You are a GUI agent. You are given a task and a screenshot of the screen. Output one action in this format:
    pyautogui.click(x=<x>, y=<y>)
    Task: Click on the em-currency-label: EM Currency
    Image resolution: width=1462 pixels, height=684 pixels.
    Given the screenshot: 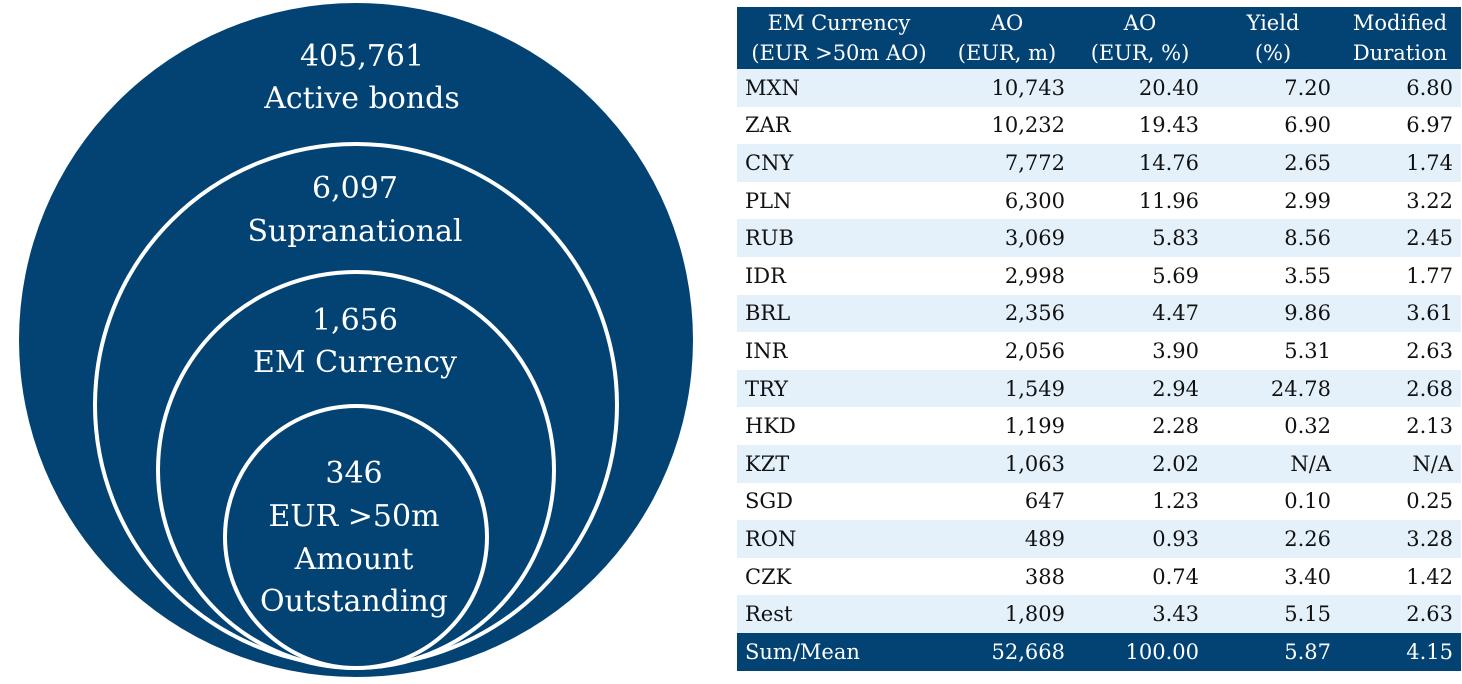 What is the action you would take?
    pyautogui.click(x=355, y=362)
    